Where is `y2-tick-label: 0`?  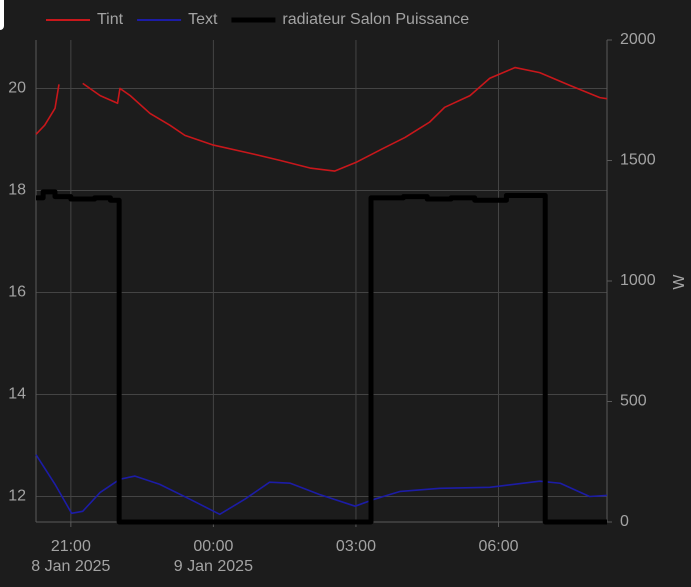
y2-tick-label: 0 is located at coordinates (624, 521).